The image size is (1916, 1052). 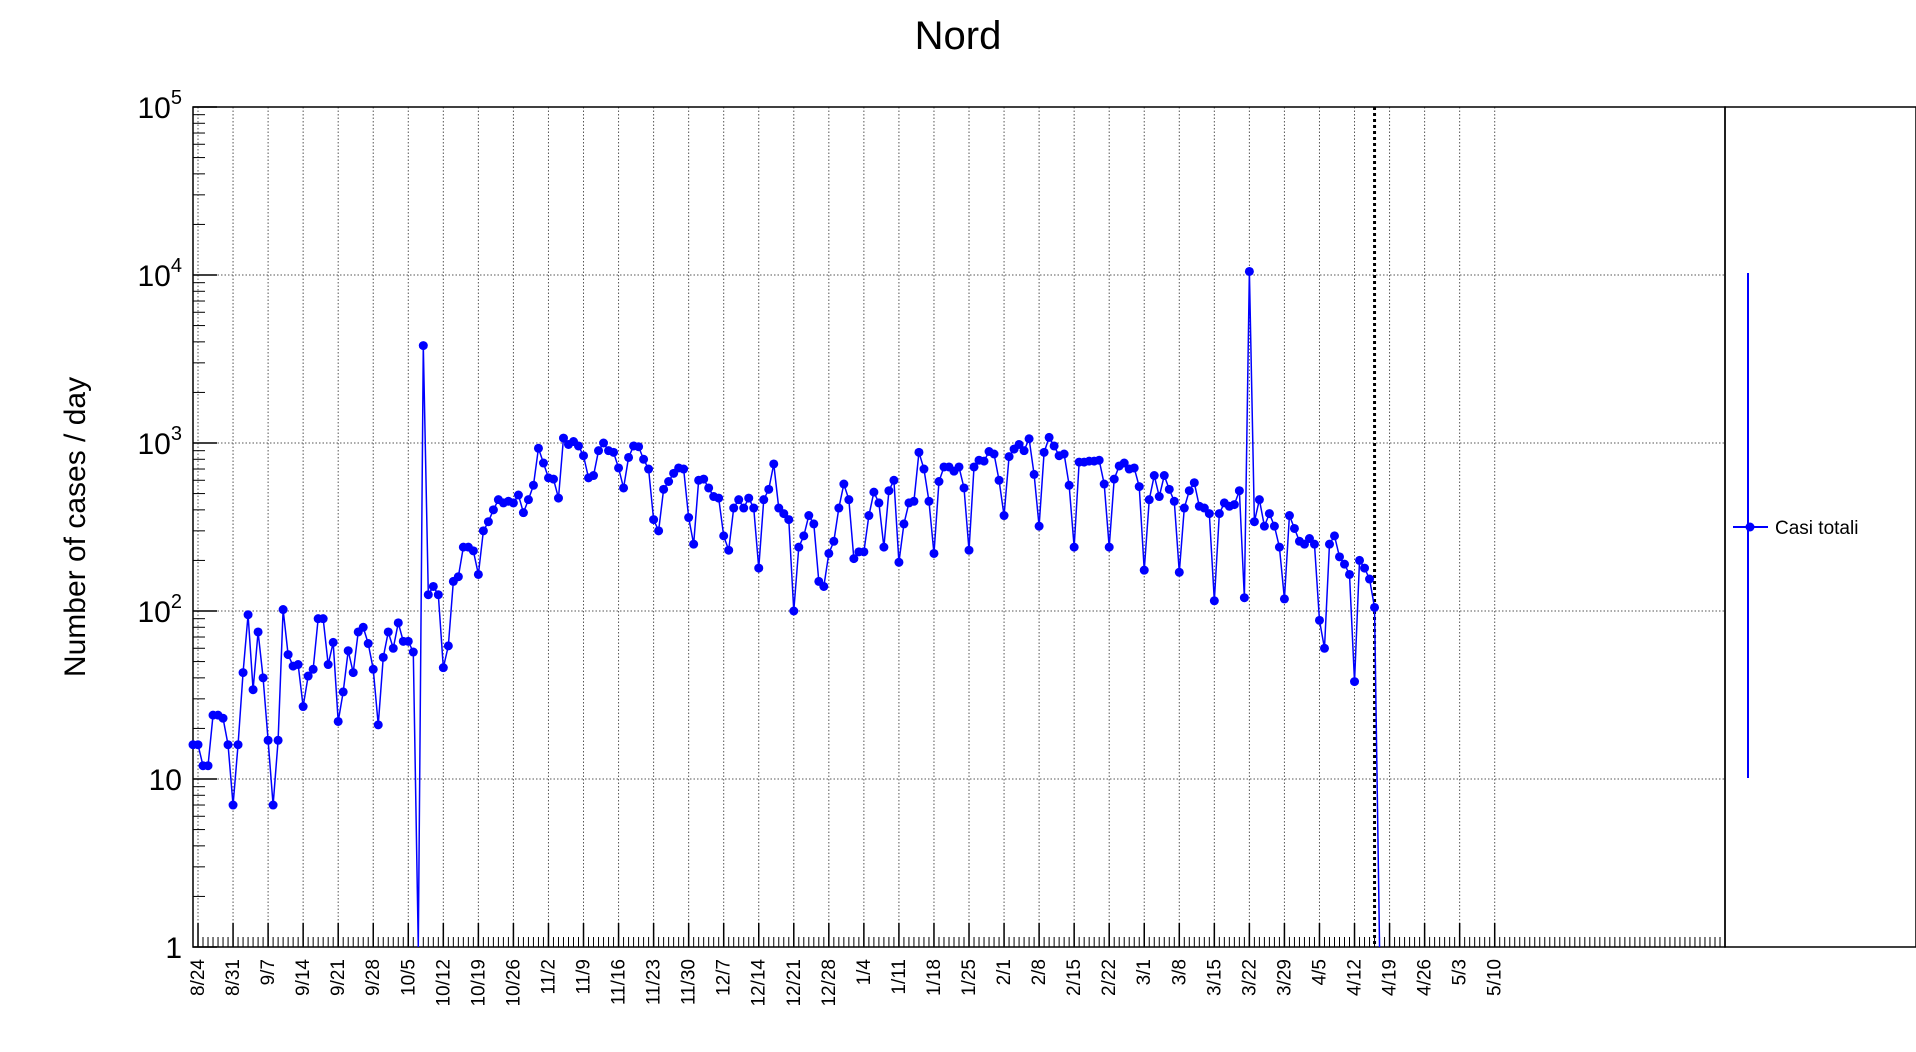 I want to click on x-tick-label: 1/25, so click(x=969, y=977).